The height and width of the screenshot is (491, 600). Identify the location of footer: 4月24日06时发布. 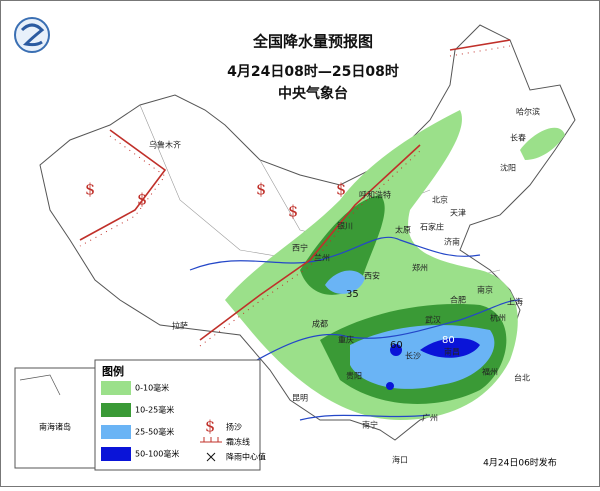
(520, 463).